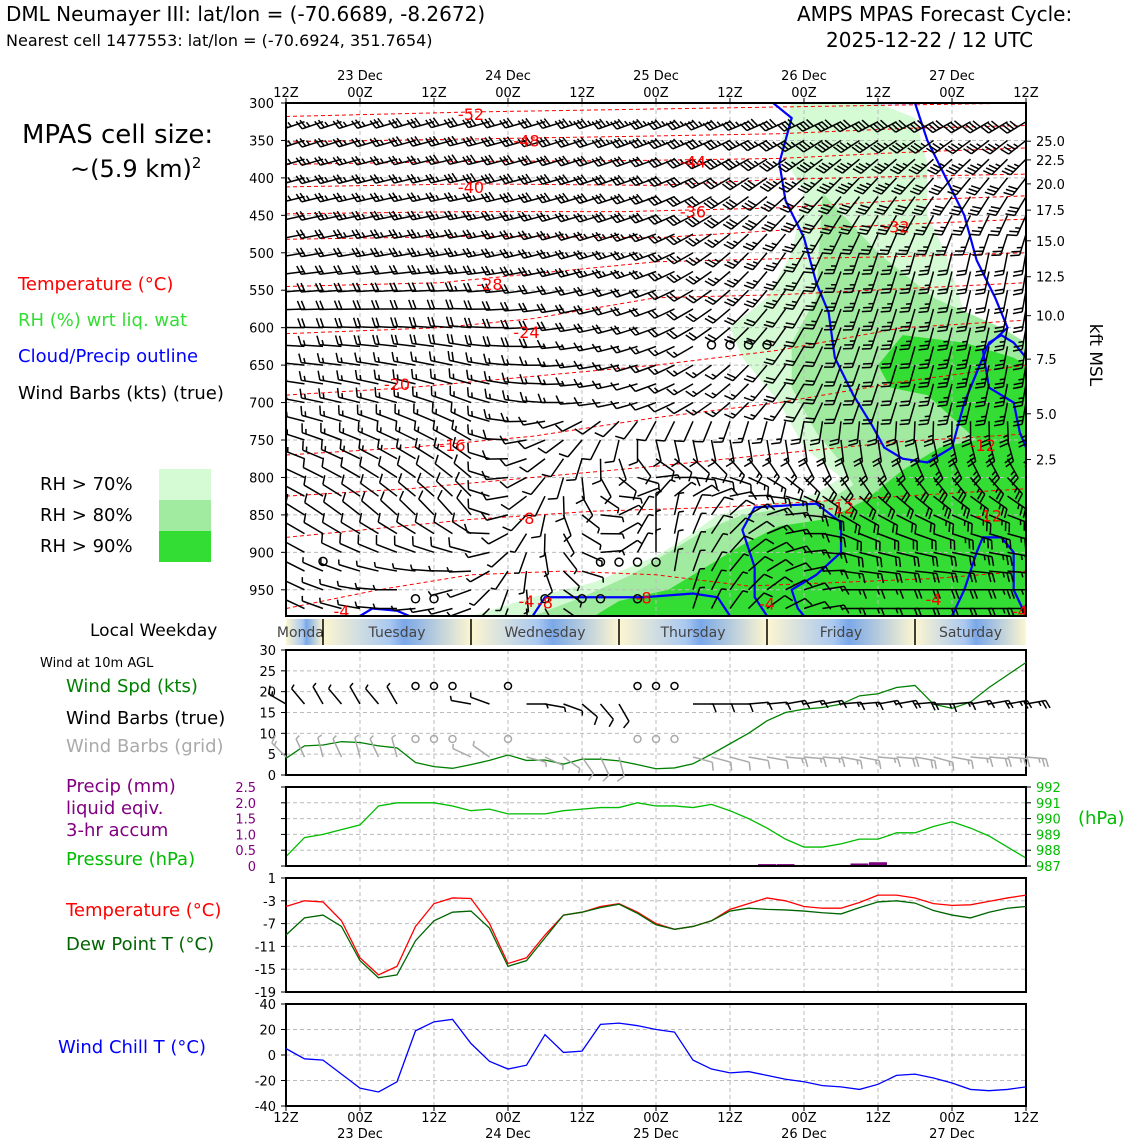 The image size is (1140, 1140). Describe the element at coordinates (930, 40) in the screenshot. I see `forecast-cycle-date: 2025-12-22 / 12 UTC` at that location.